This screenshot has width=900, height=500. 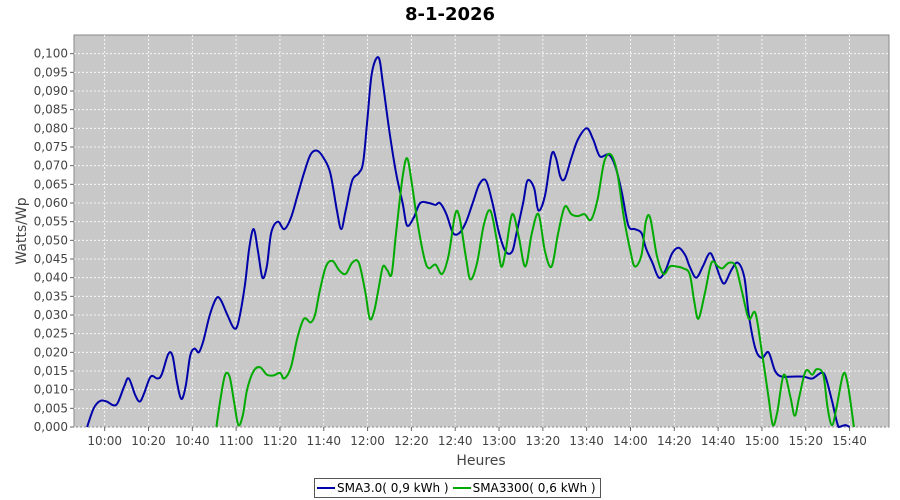 I want to click on y-tick-label: 0,055, so click(x=51, y=222).